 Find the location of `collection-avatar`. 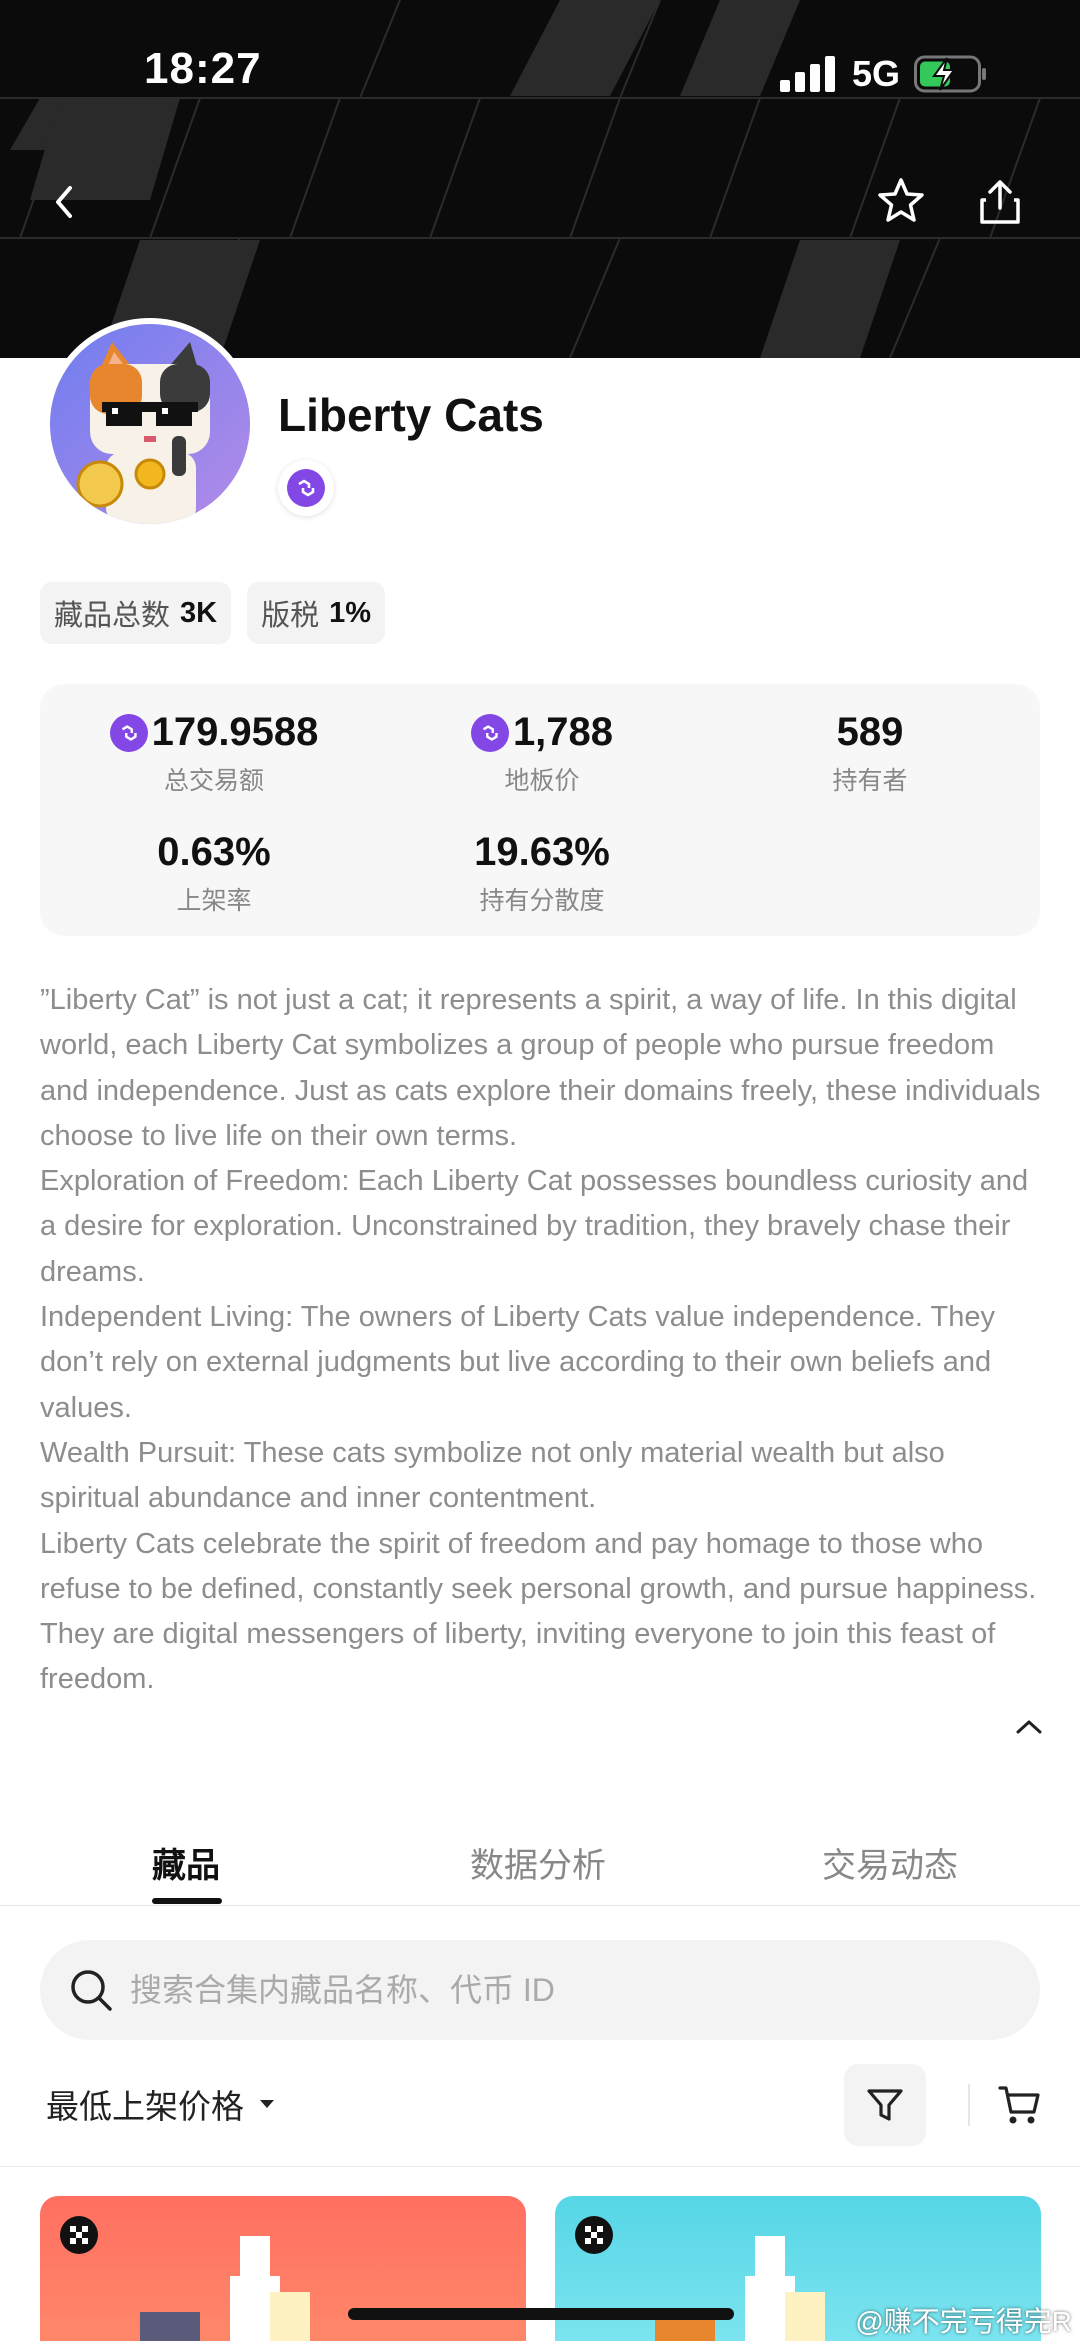

collection-avatar is located at coordinates (150, 424).